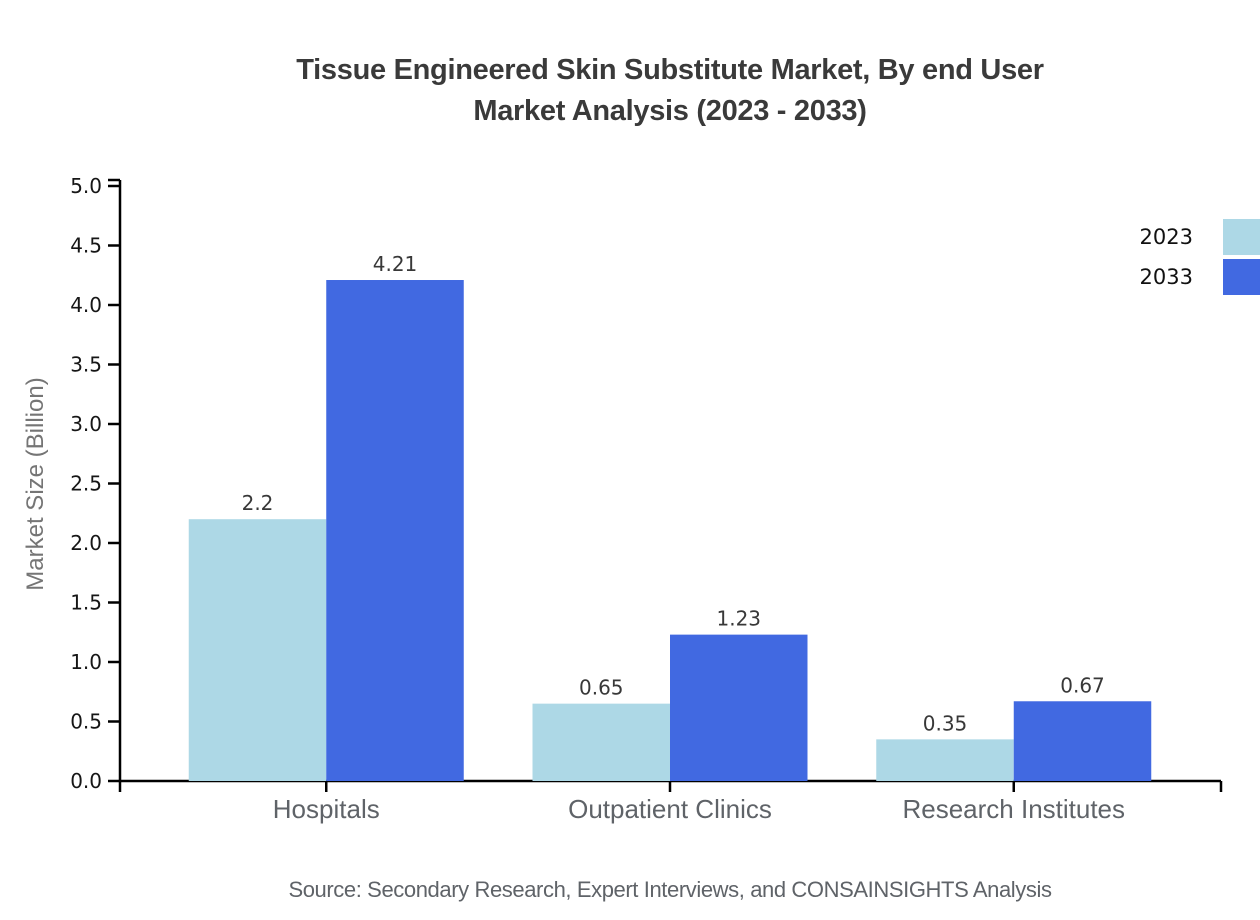 The image size is (1260, 920). What do you see at coordinates (1241, 277) in the screenshot?
I see `legend-swatch-2033` at bounding box center [1241, 277].